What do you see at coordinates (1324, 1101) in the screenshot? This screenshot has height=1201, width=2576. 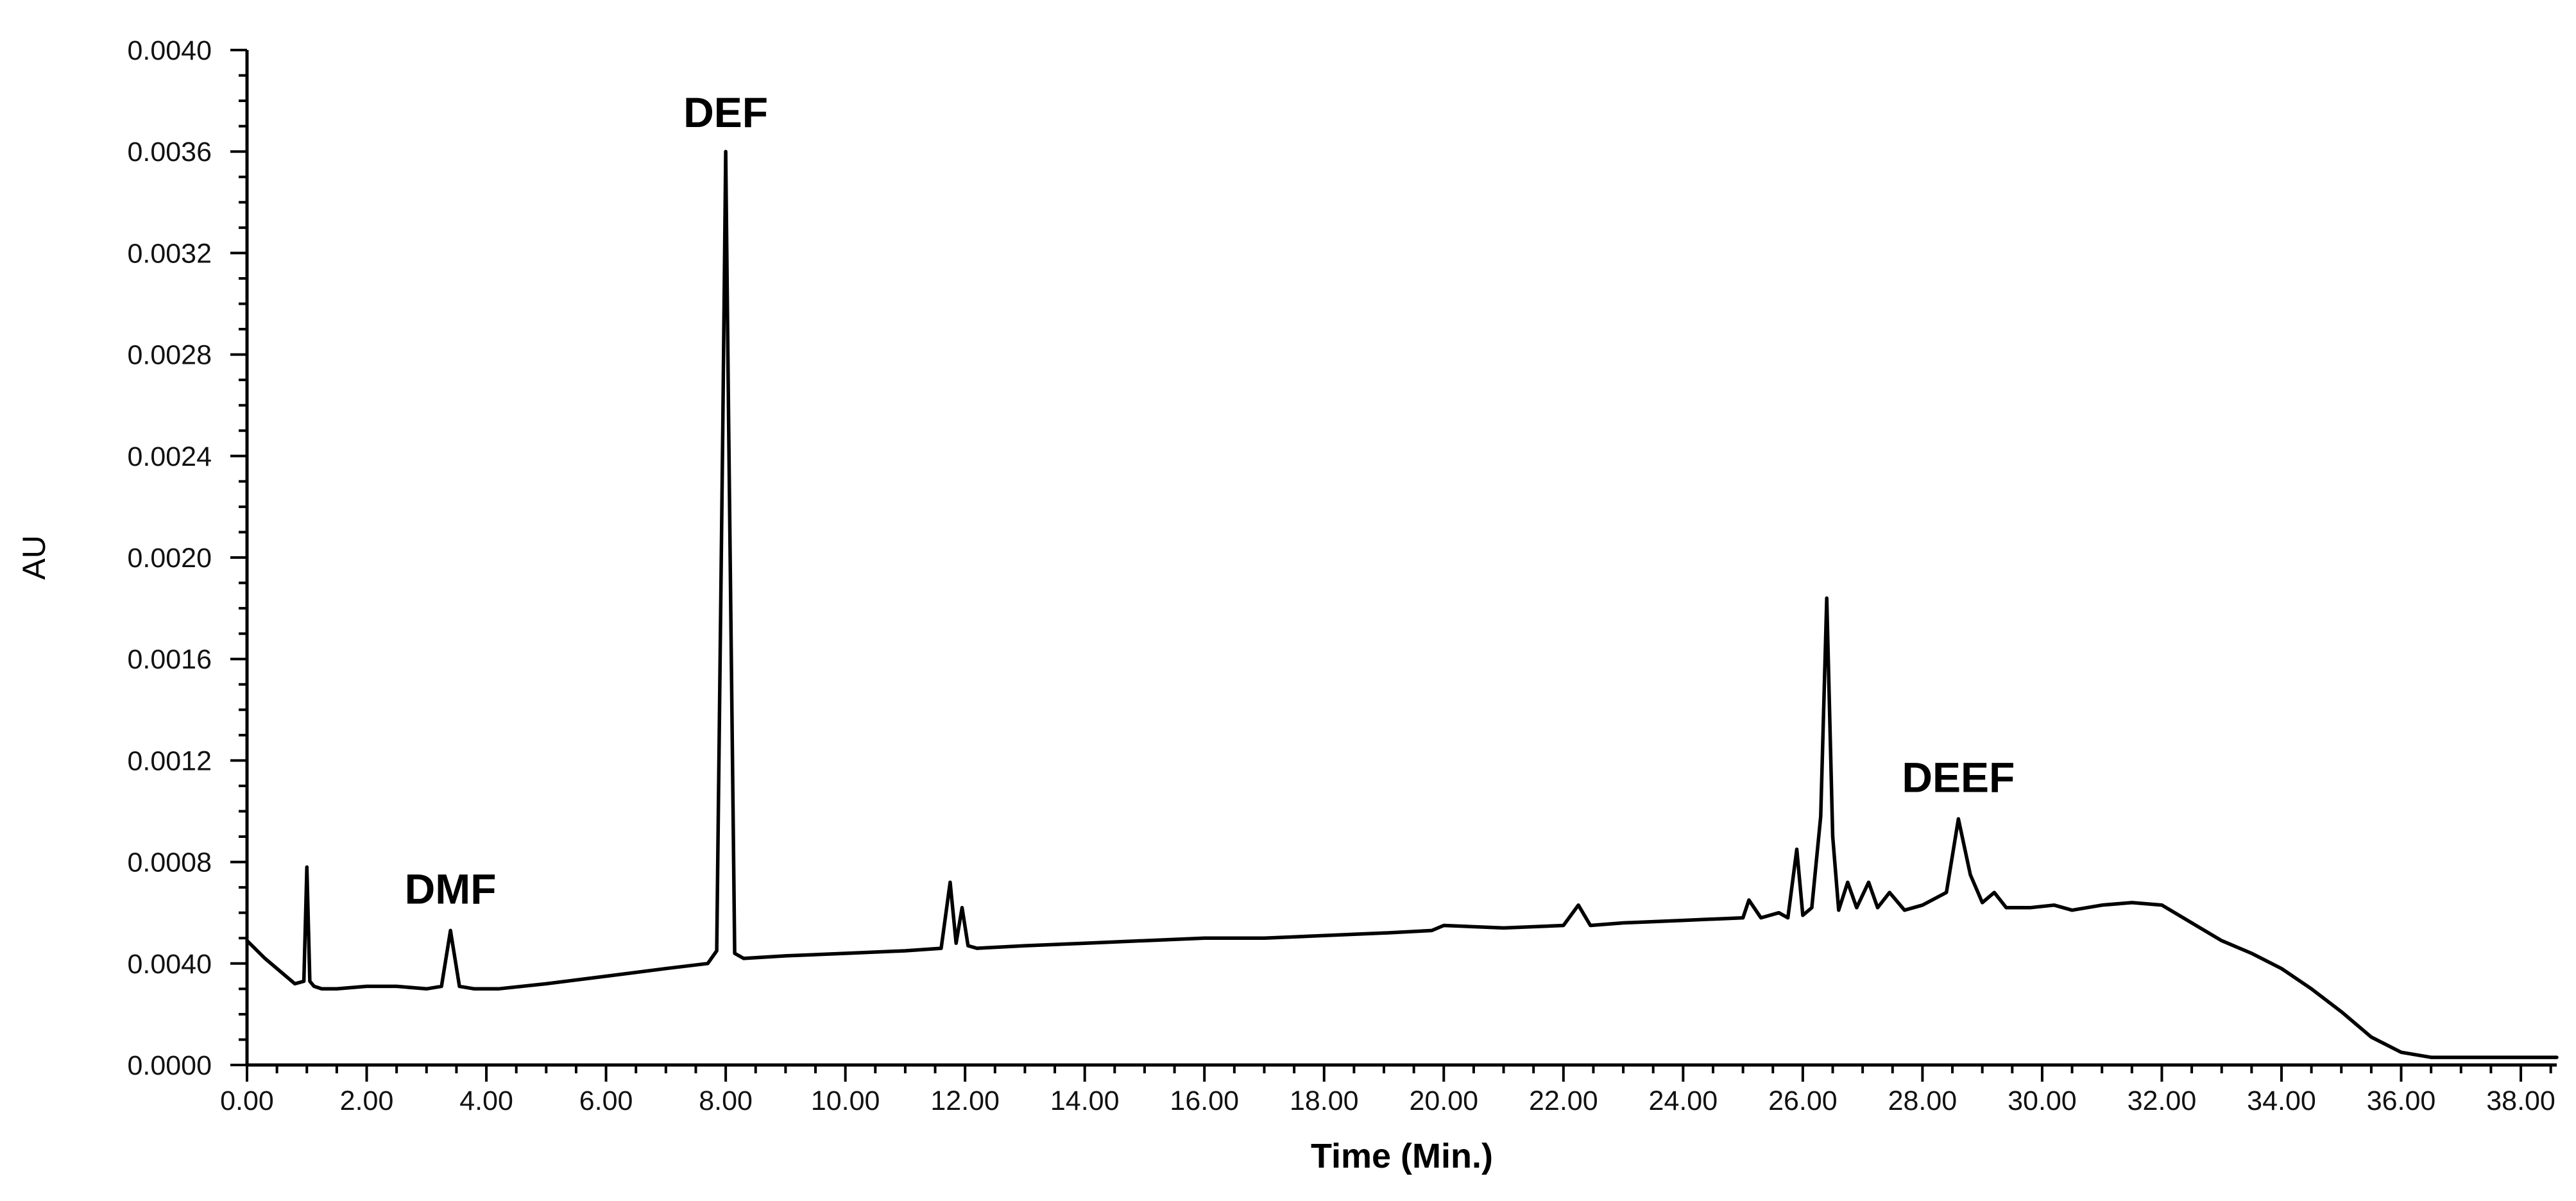 I see `x-tick-label: 18.00` at bounding box center [1324, 1101].